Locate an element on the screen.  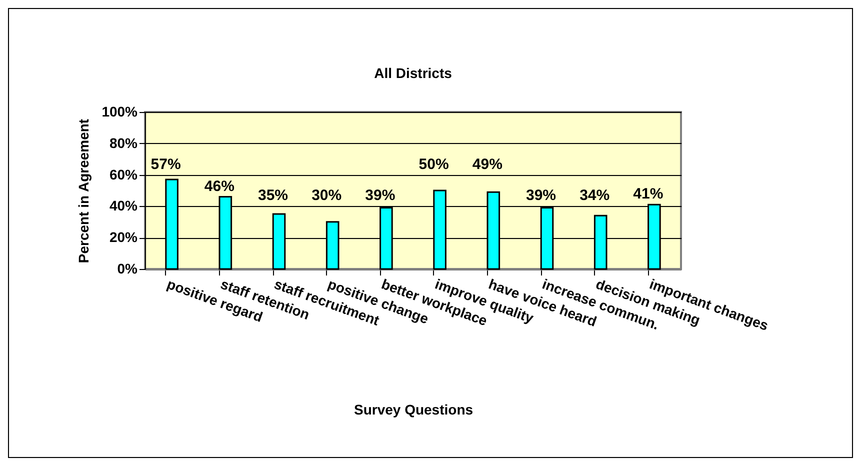
data-label: 50% is located at coordinates (433, 164).